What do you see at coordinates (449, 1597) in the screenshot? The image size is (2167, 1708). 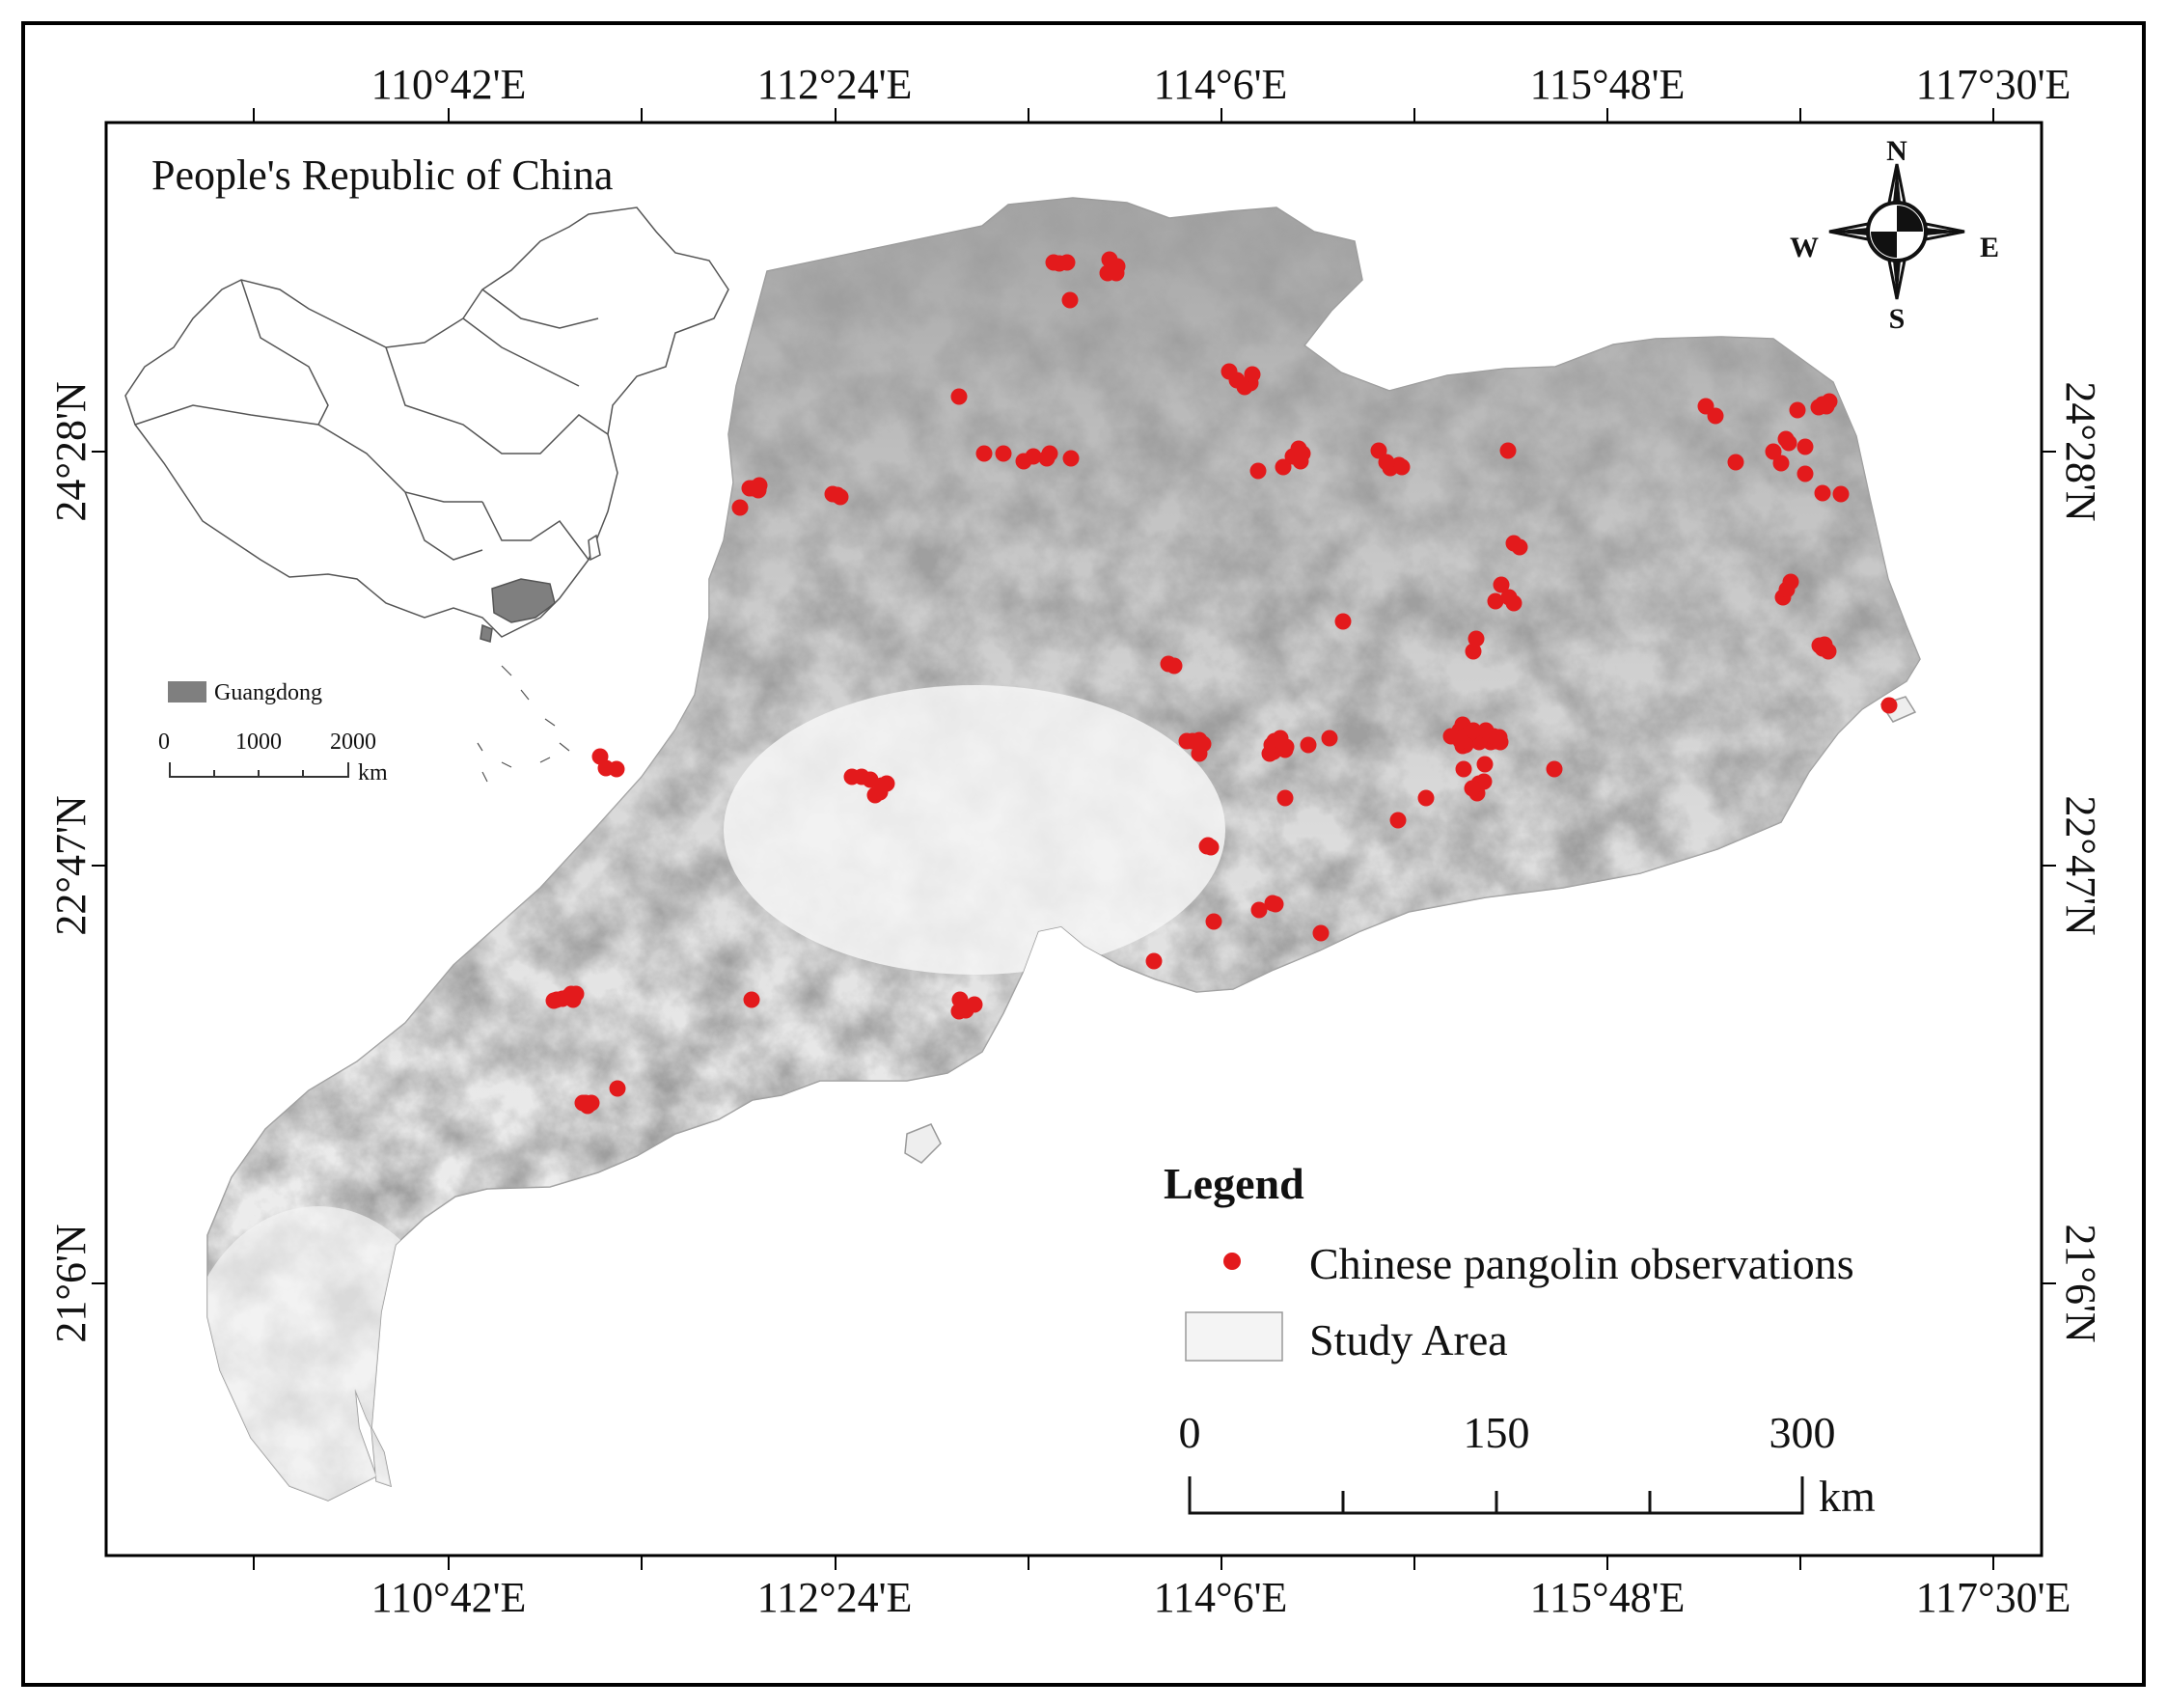 I see `lon-label-bottom: 110°42'E` at bounding box center [449, 1597].